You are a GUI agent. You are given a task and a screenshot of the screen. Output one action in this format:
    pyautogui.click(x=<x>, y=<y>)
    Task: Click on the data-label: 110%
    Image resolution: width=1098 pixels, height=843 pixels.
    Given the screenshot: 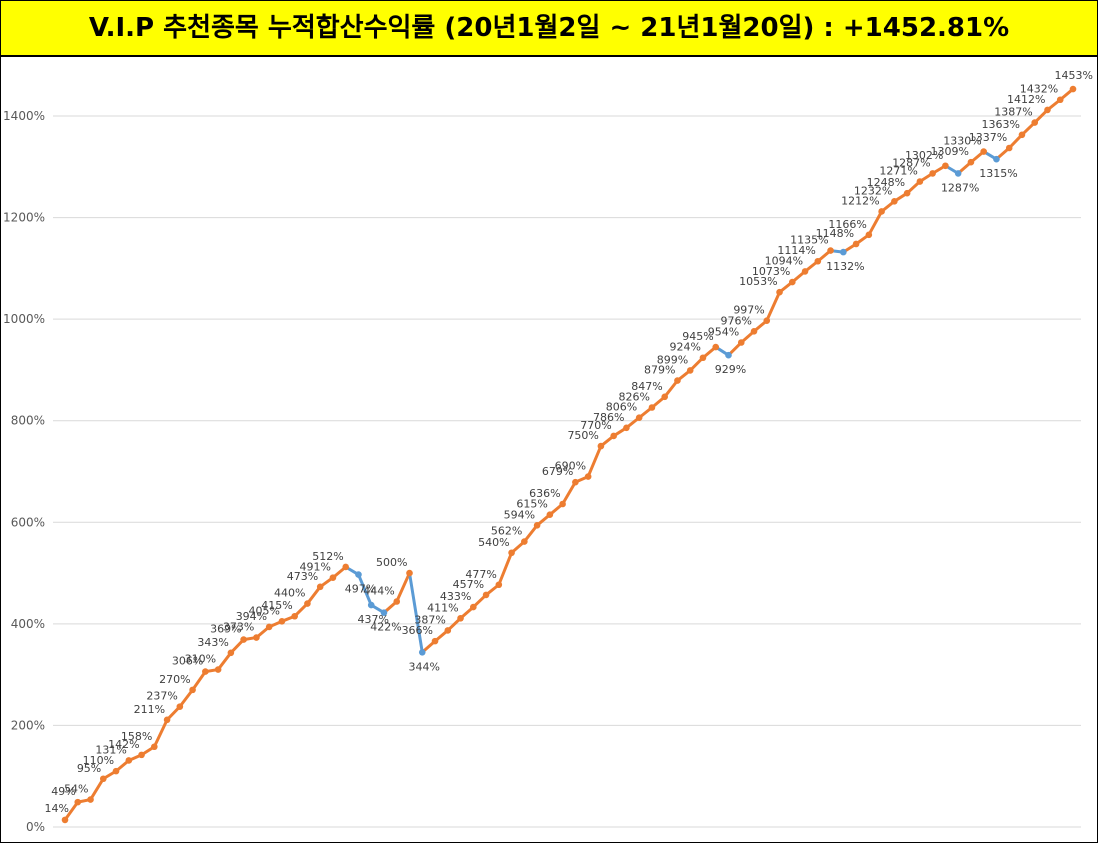 What is the action you would take?
    pyautogui.click(x=98, y=760)
    